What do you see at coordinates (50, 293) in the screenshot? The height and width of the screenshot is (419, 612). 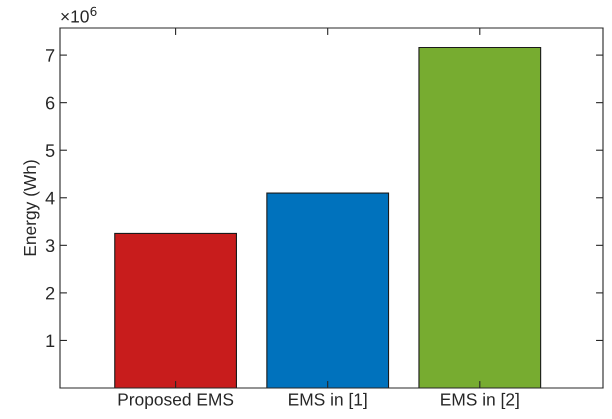 I see `y-tick-label: 2` at bounding box center [50, 293].